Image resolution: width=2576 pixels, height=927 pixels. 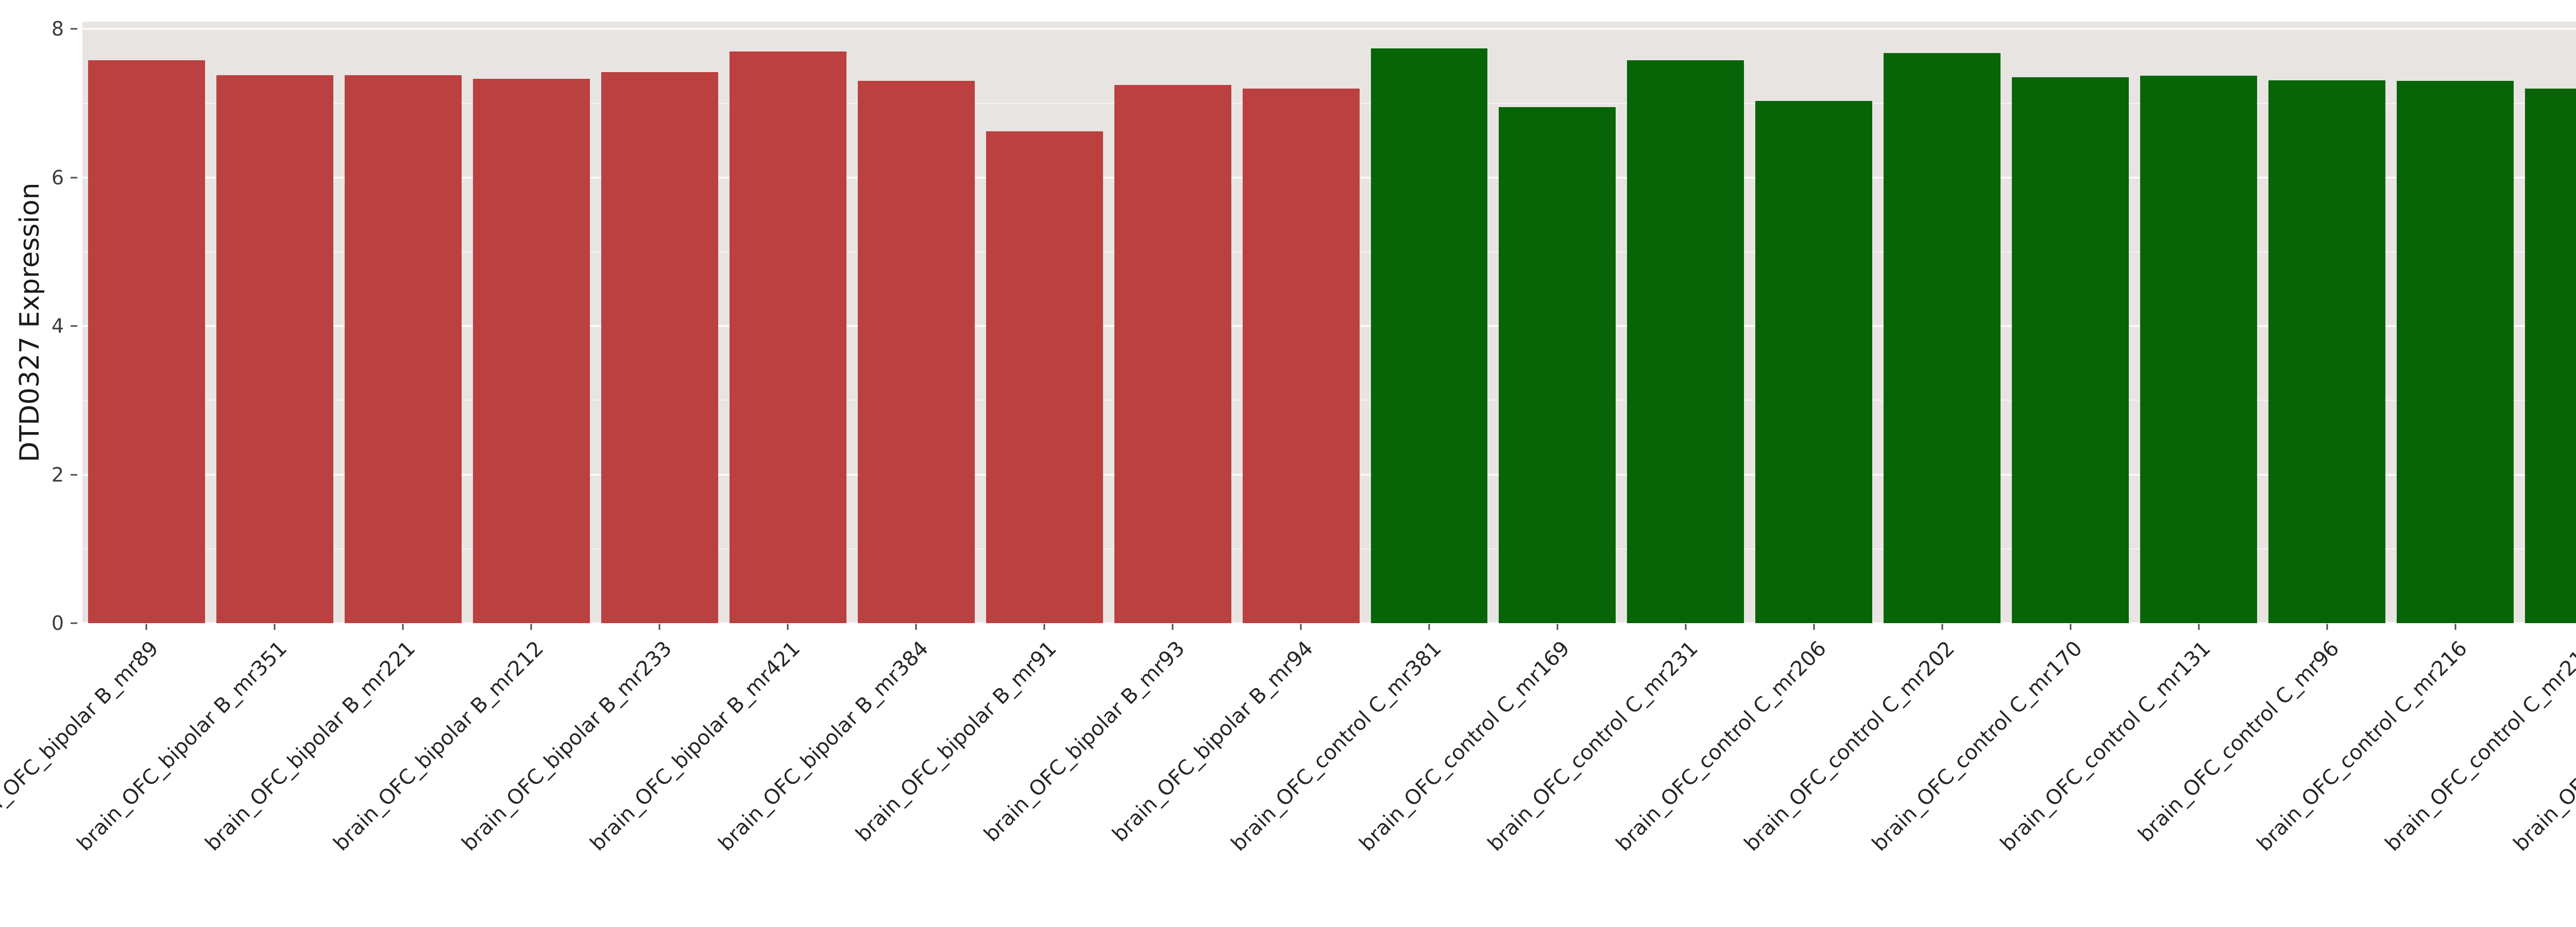 I want to click on x-tick-label: brain_OFC_bipolar B_mr221, so click(x=310, y=747).